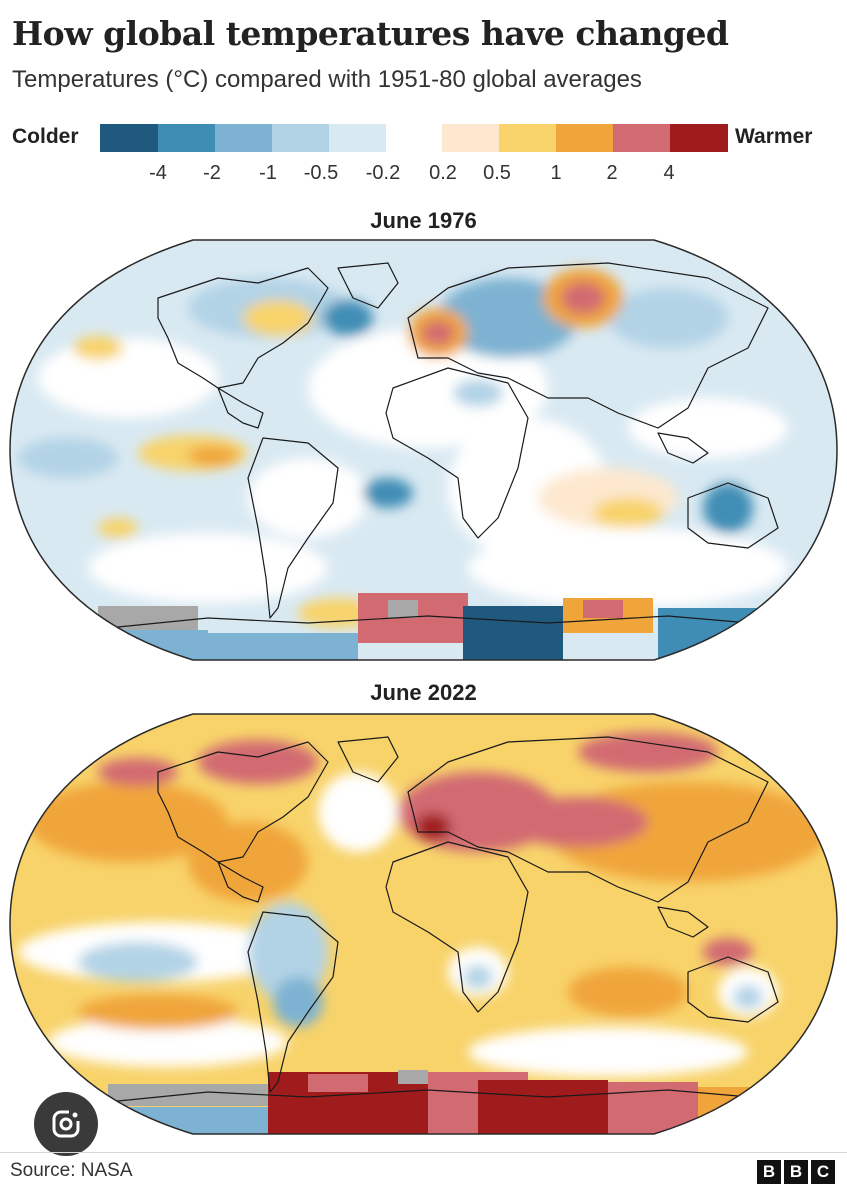 This screenshot has height=1200, width=847. What do you see at coordinates (669, 173) in the screenshot?
I see `legend-tick: 4` at bounding box center [669, 173].